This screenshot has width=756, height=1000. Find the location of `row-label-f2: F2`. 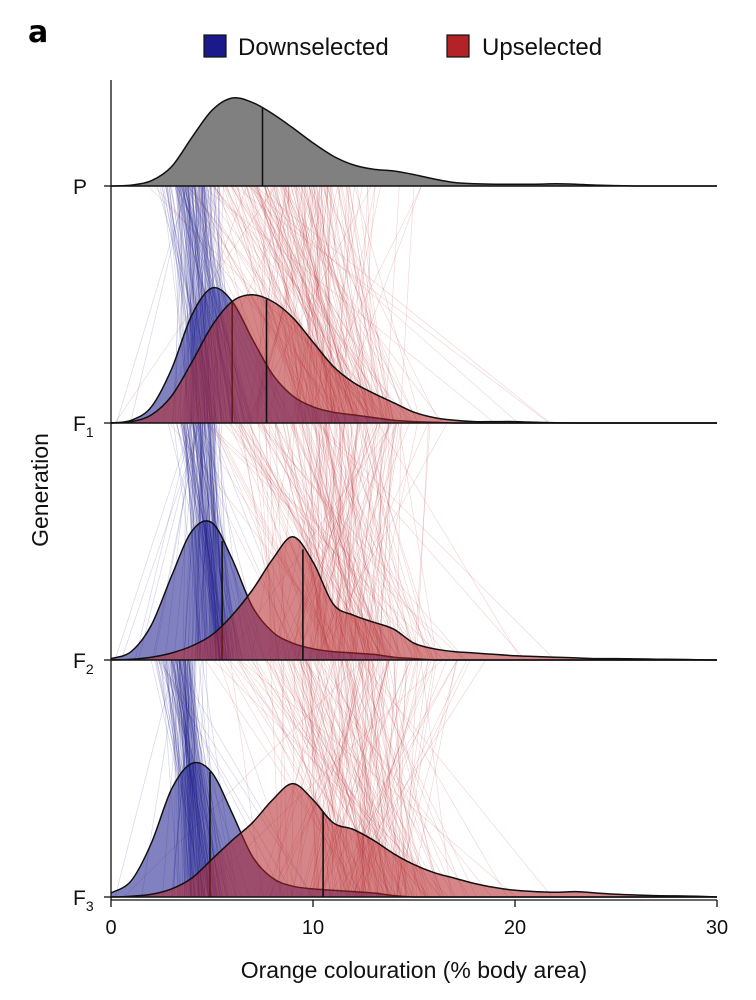

row-label-f2: F2 is located at coordinates (83, 663).